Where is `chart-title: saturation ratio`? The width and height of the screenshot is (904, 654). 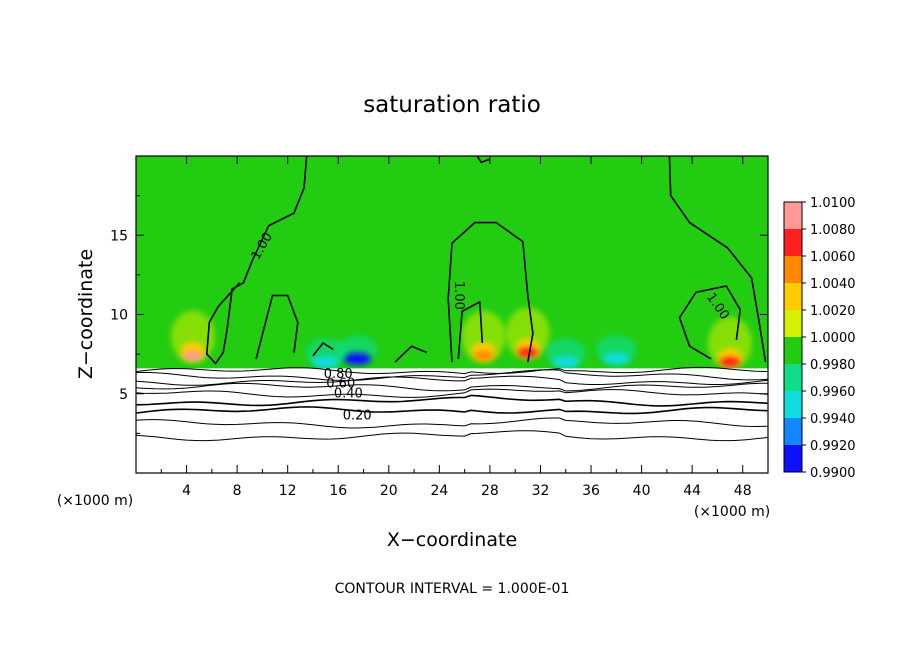
chart-title: saturation ratio is located at coordinates (452, 105).